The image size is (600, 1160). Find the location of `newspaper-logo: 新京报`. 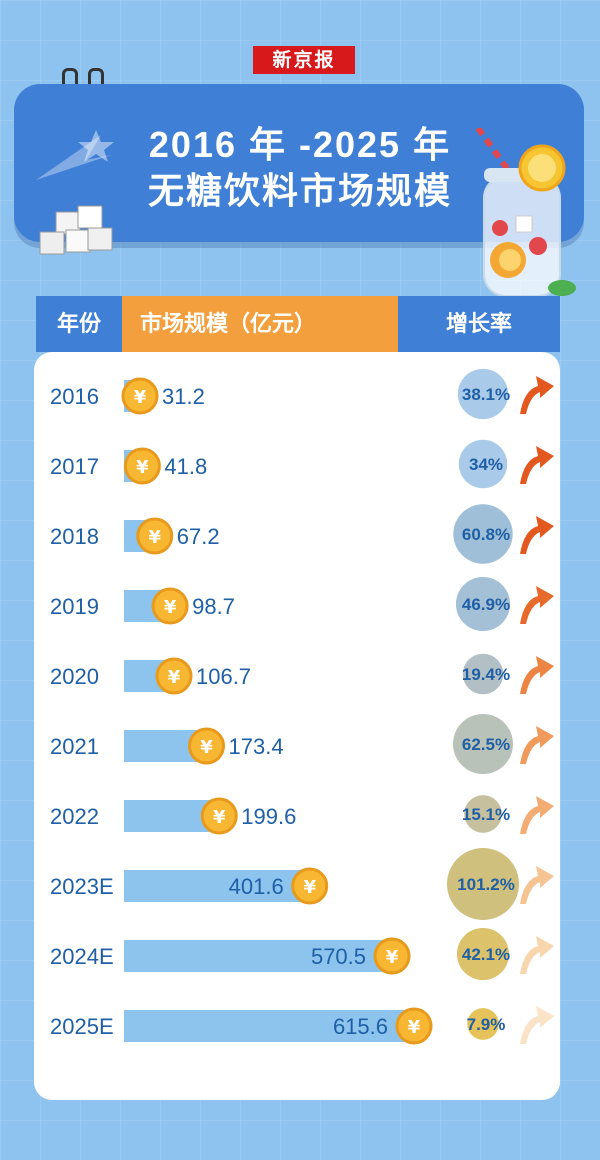

newspaper-logo: 新京报 is located at coordinates (304, 60).